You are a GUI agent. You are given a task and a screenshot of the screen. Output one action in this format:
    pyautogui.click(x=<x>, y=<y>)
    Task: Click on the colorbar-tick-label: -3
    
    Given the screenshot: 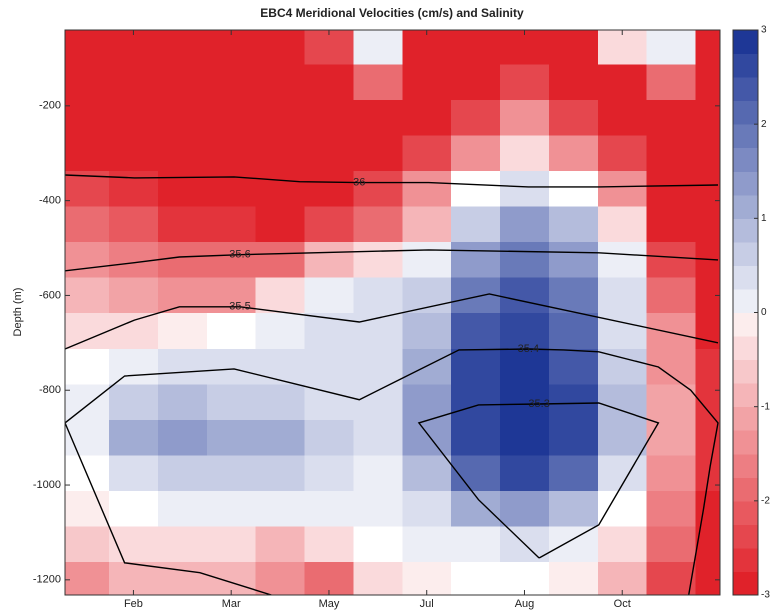 What is the action you would take?
    pyautogui.click(x=765, y=595)
    